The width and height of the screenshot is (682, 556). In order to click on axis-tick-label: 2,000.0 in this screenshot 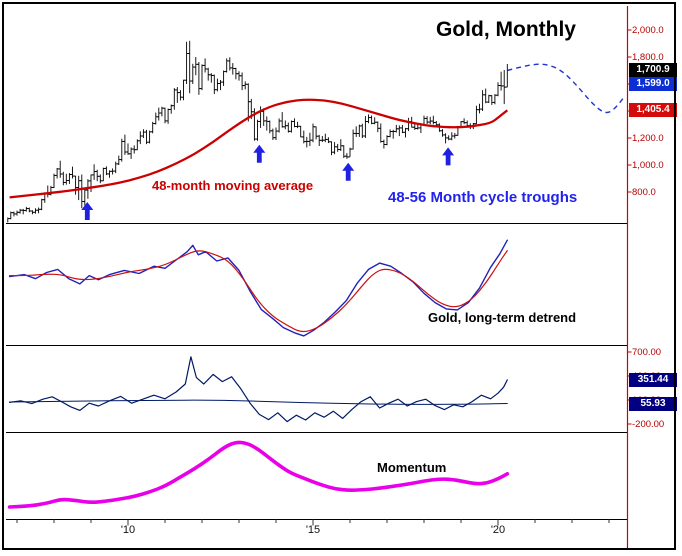, I will do `click(648, 30)`.